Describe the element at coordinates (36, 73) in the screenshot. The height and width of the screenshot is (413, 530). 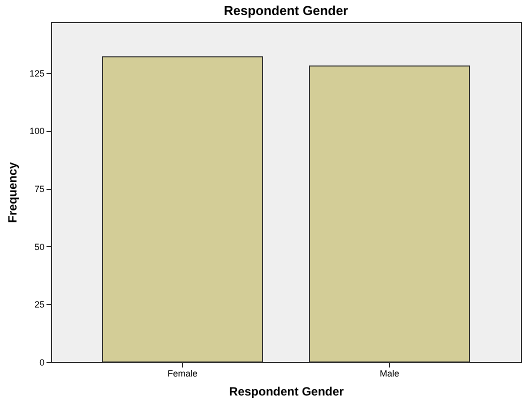
I see `y-tick-label: 125` at that location.